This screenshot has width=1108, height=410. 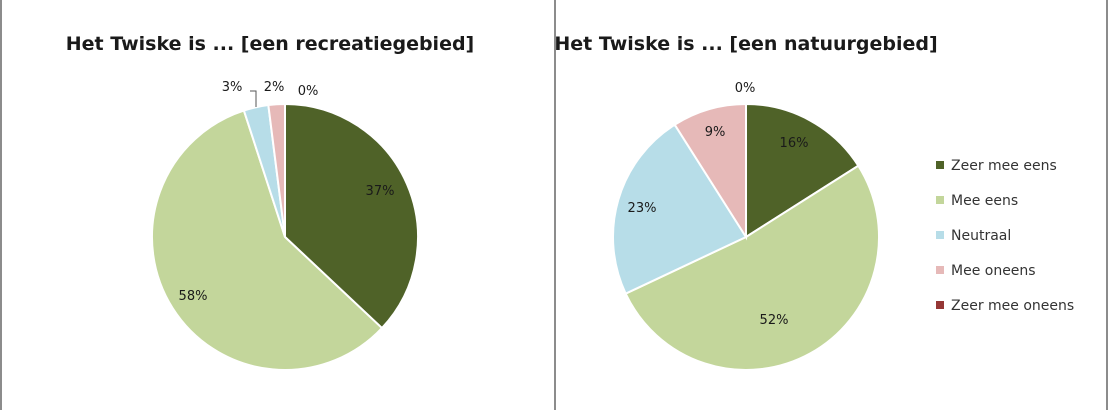 What do you see at coordinates (940, 200) in the screenshot?
I see `legend-swatch-mee-eens` at bounding box center [940, 200].